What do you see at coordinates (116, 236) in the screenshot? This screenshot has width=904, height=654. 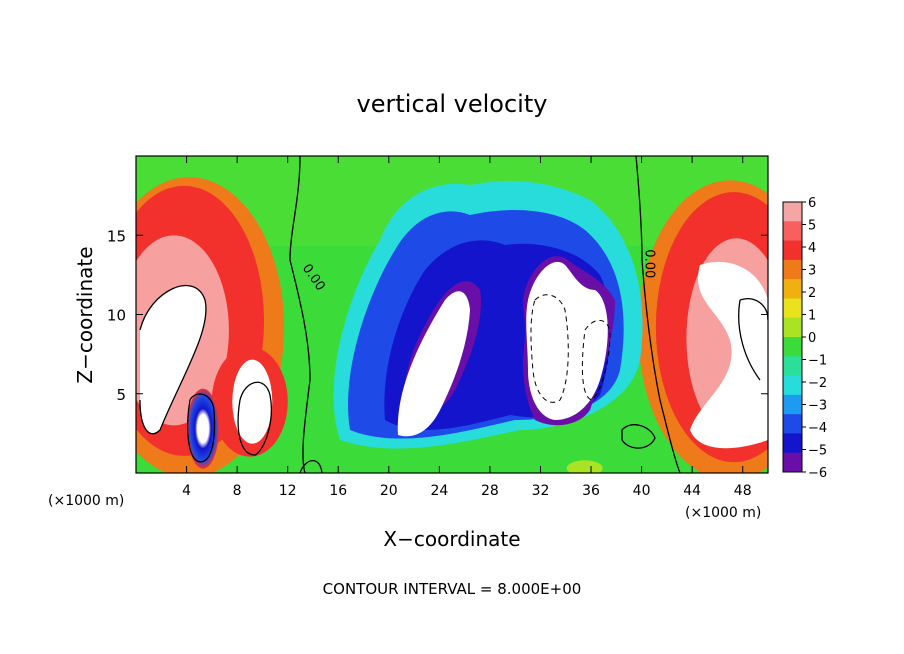 I see `y-tick-label: 15` at bounding box center [116, 236].